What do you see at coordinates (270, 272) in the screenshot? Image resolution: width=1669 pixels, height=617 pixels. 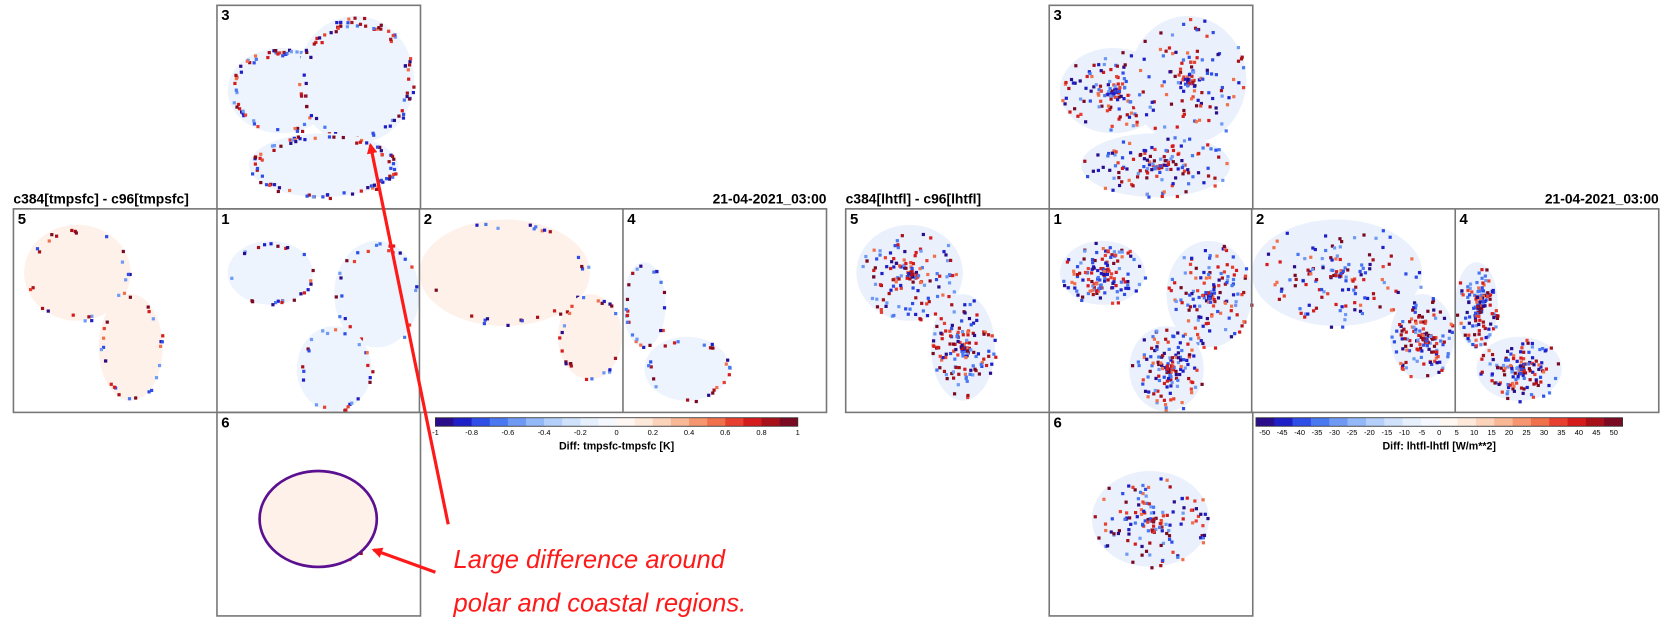 I see `land` at bounding box center [270, 272].